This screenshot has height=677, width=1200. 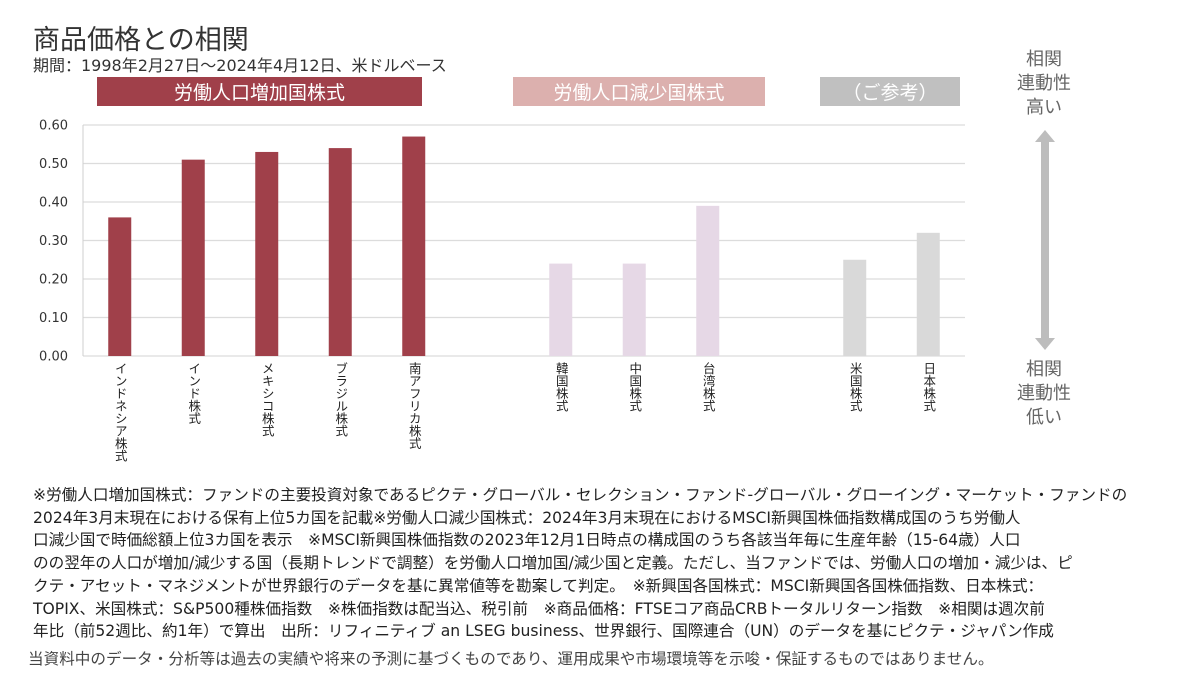 What do you see at coordinates (53, 280) in the screenshot?
I see `y-tick-label: 0.20` at bounding box center [53, 280].